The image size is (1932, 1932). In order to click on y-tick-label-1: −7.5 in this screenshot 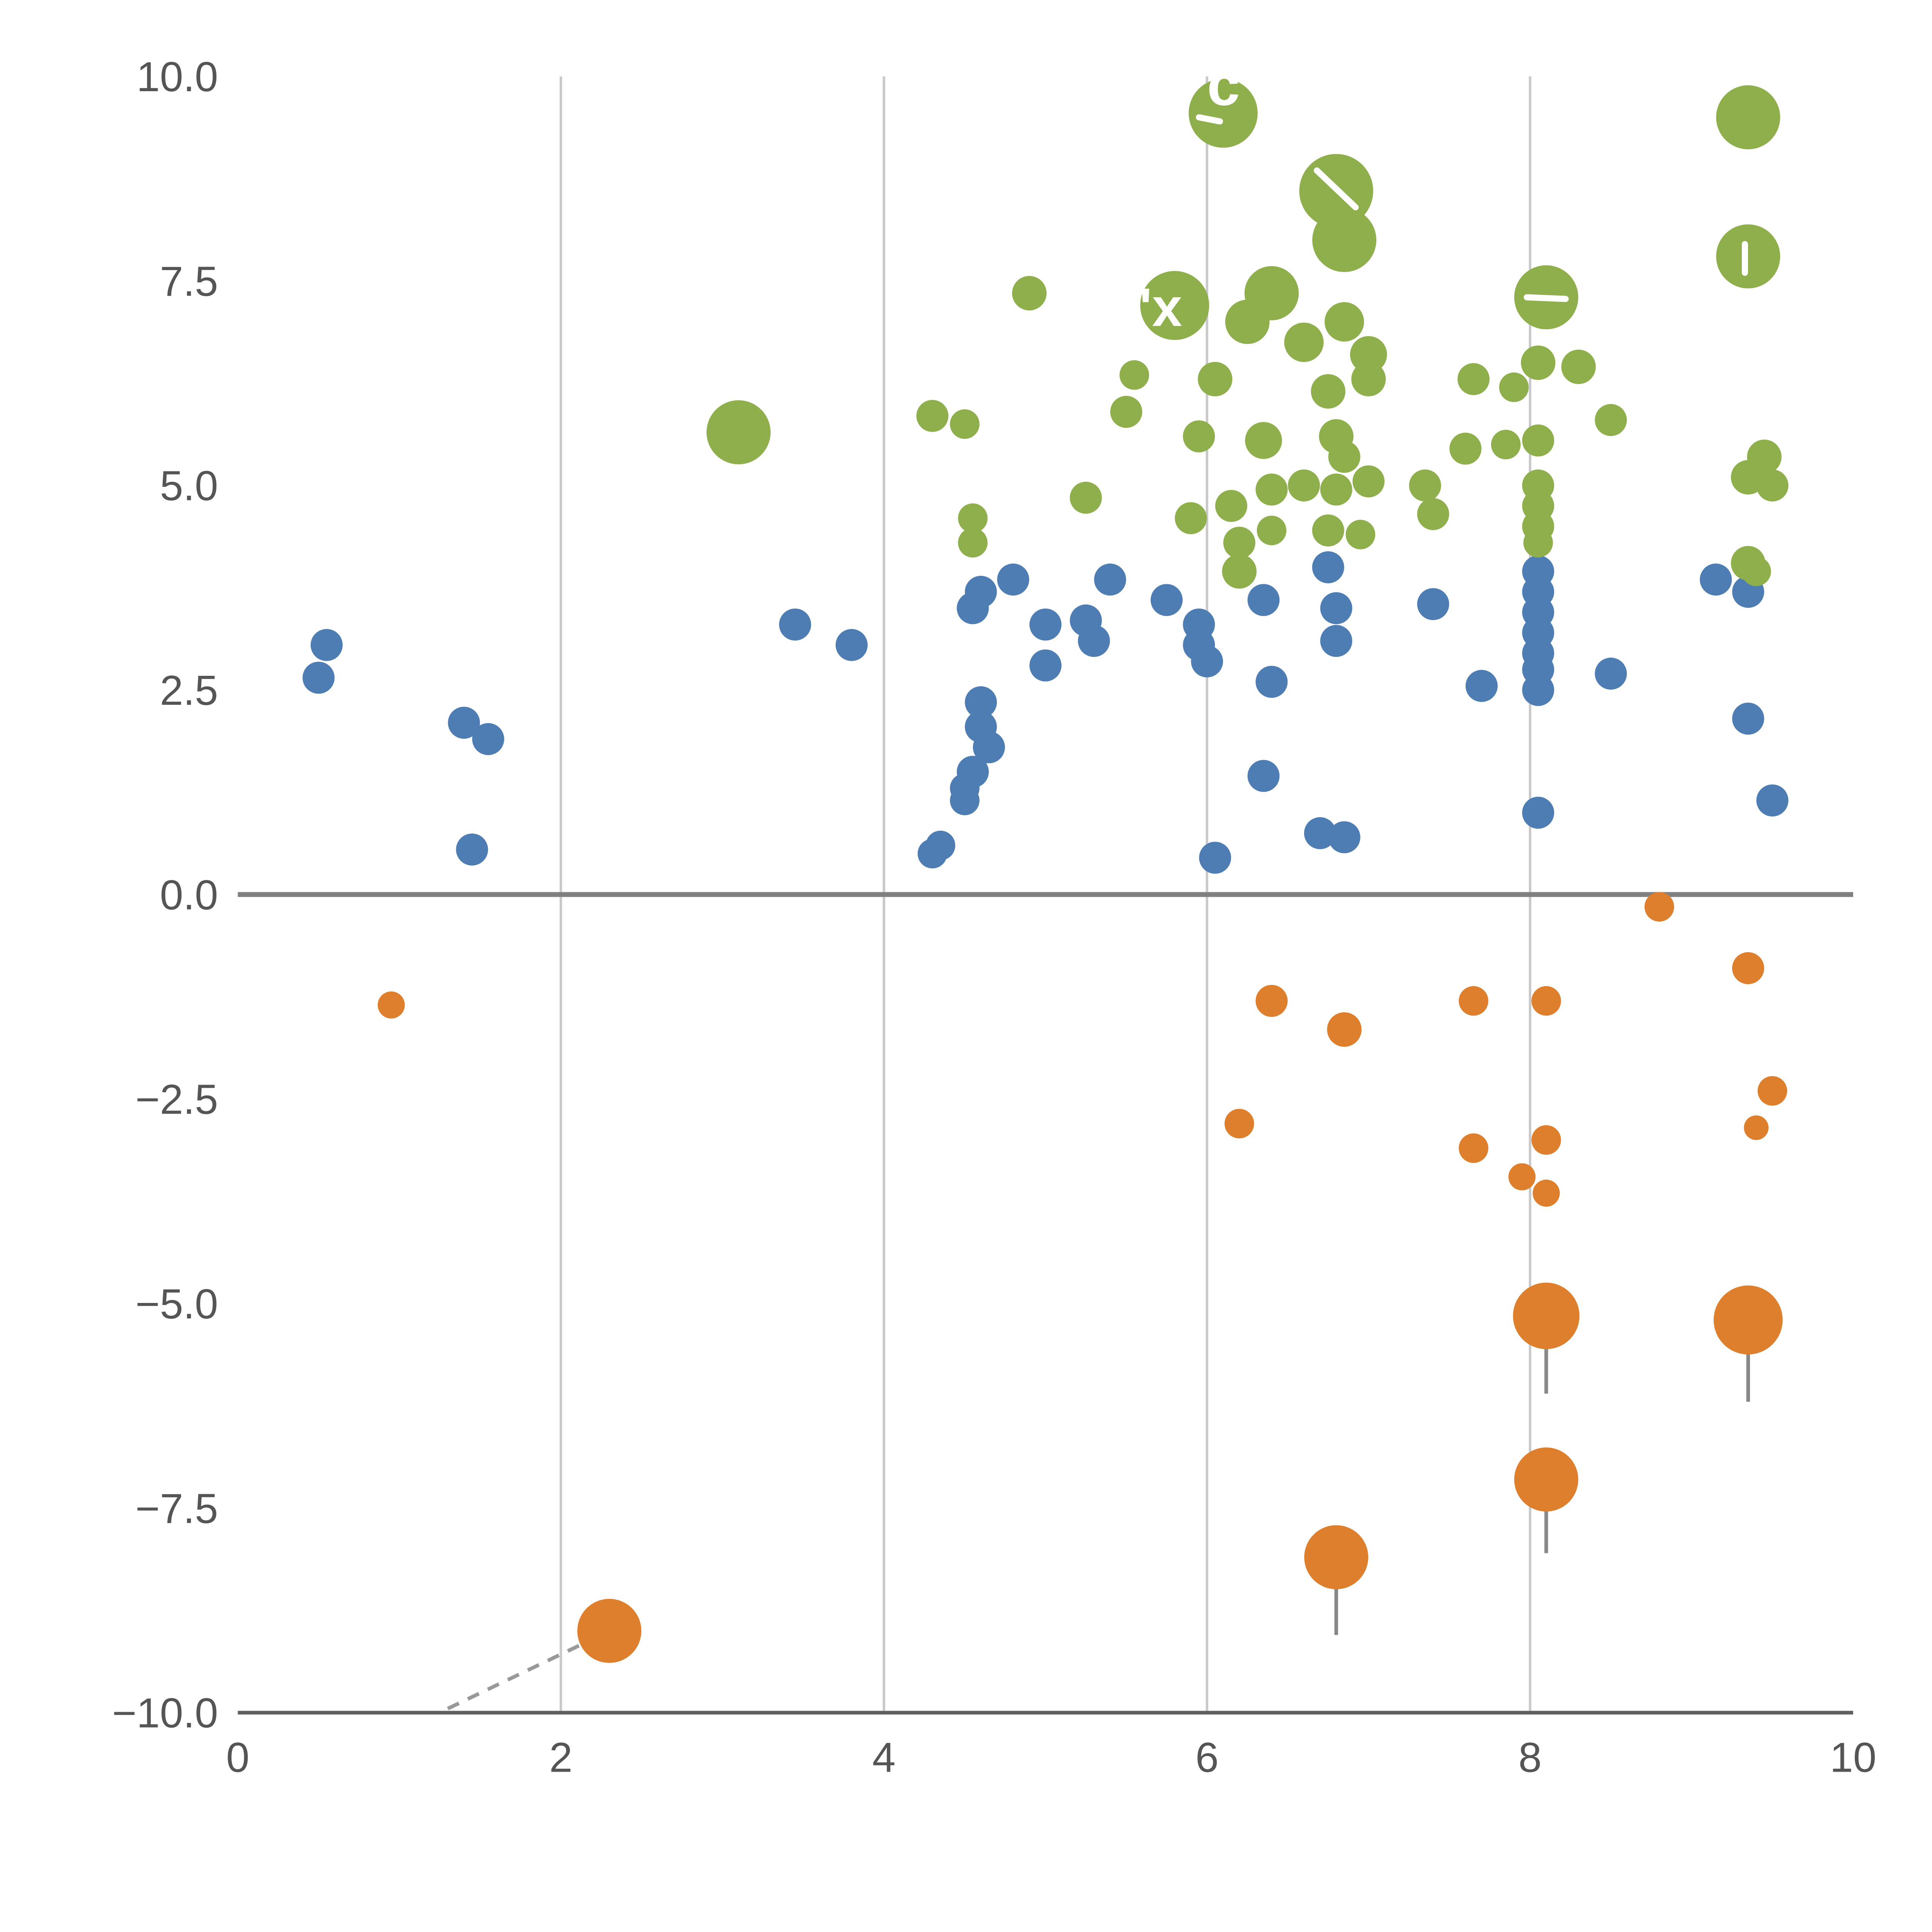, I will do `click(176, 1509)`.